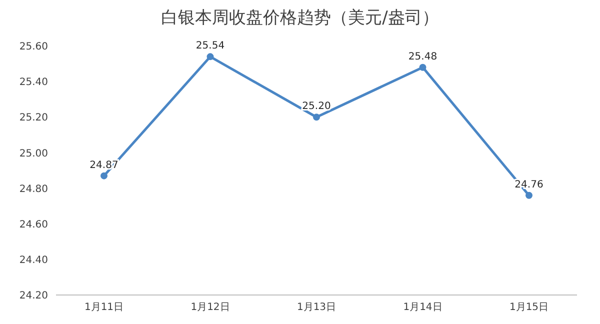 This screenshot has height=324, width=600. I want to click on y-tick-label: 24.60, so click(33, 224).